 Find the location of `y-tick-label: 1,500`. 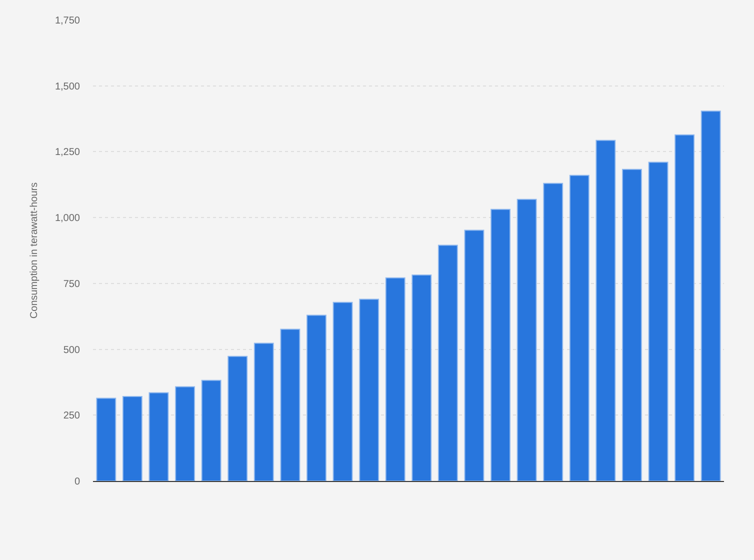

y-tick-label: 1,500 is located at coordinates (67, 86).